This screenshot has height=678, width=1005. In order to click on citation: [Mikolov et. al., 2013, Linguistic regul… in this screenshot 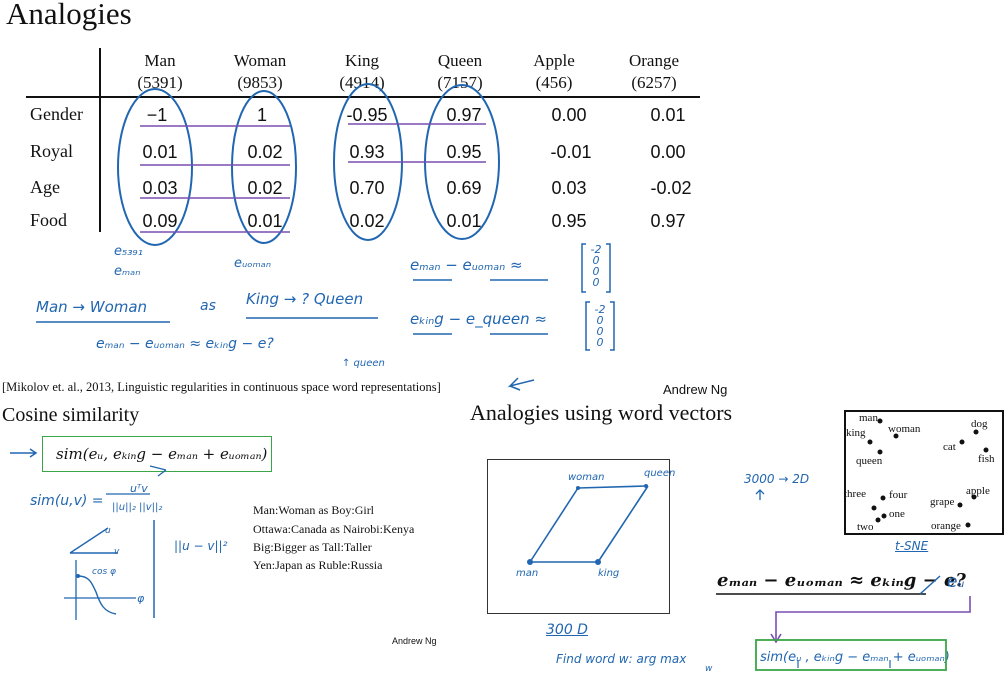, I will do `click(221, 387)`.